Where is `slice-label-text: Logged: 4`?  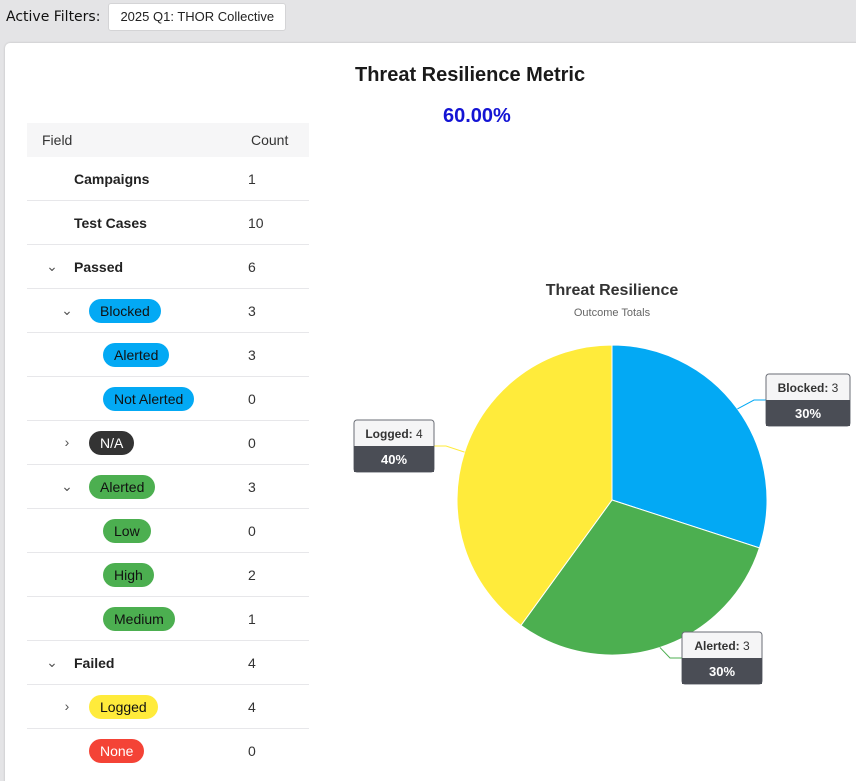 slice-label-text: Logged: 4 is located at coordinates (394, 434).